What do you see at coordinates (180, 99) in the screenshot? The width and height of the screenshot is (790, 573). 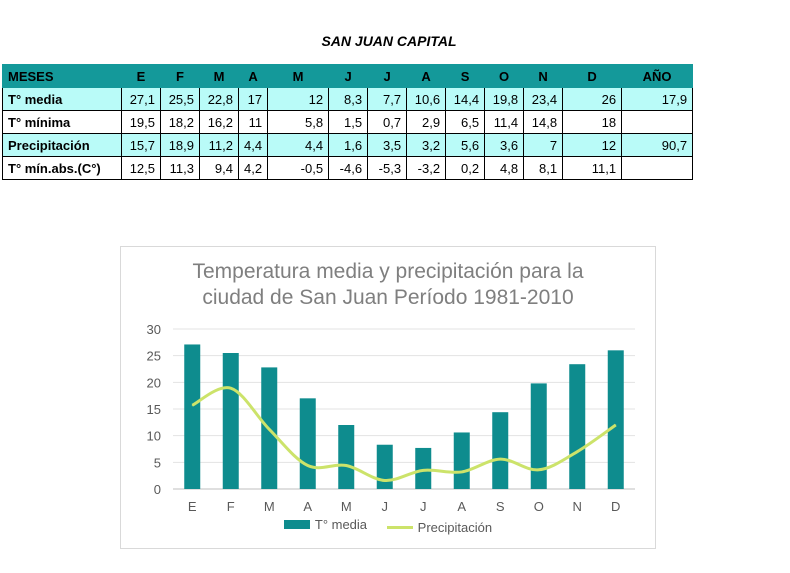 I see `table-cell: 25,5` at bounding box center [180, 99].